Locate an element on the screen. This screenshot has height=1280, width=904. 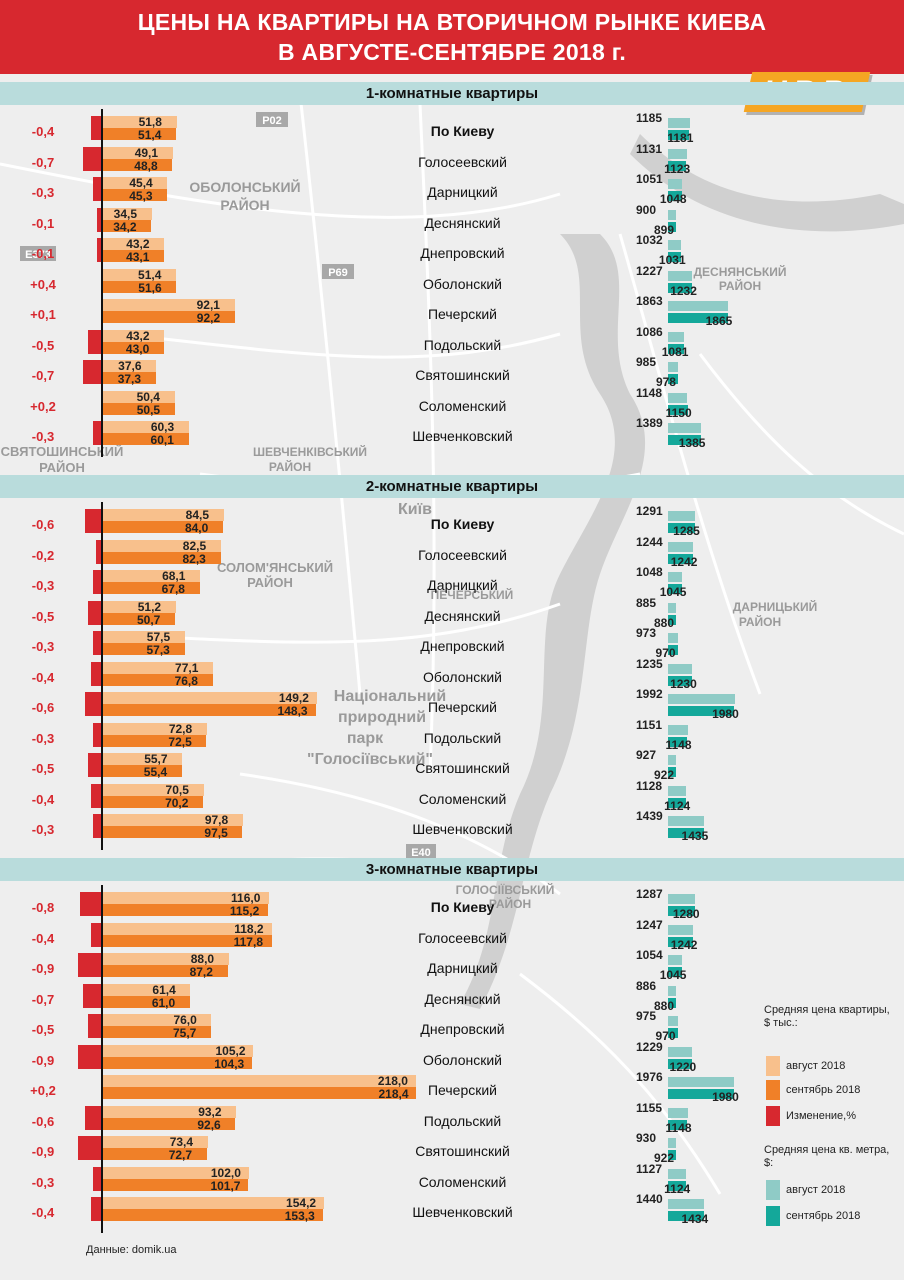
district-name: Деснянский is located at coordinates (462, 222).